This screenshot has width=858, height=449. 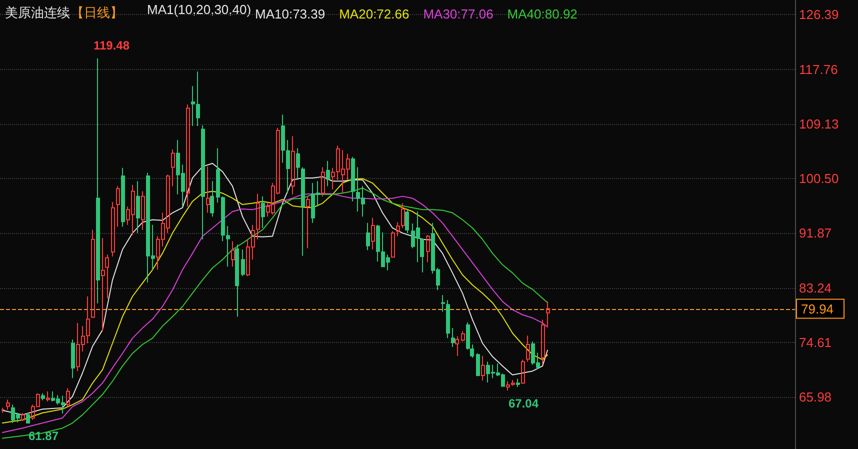 What do you see at coordinates (815, 397) in the screenshot?
I see `y-tick-label: 65.98` at bounding box center [815, 397].